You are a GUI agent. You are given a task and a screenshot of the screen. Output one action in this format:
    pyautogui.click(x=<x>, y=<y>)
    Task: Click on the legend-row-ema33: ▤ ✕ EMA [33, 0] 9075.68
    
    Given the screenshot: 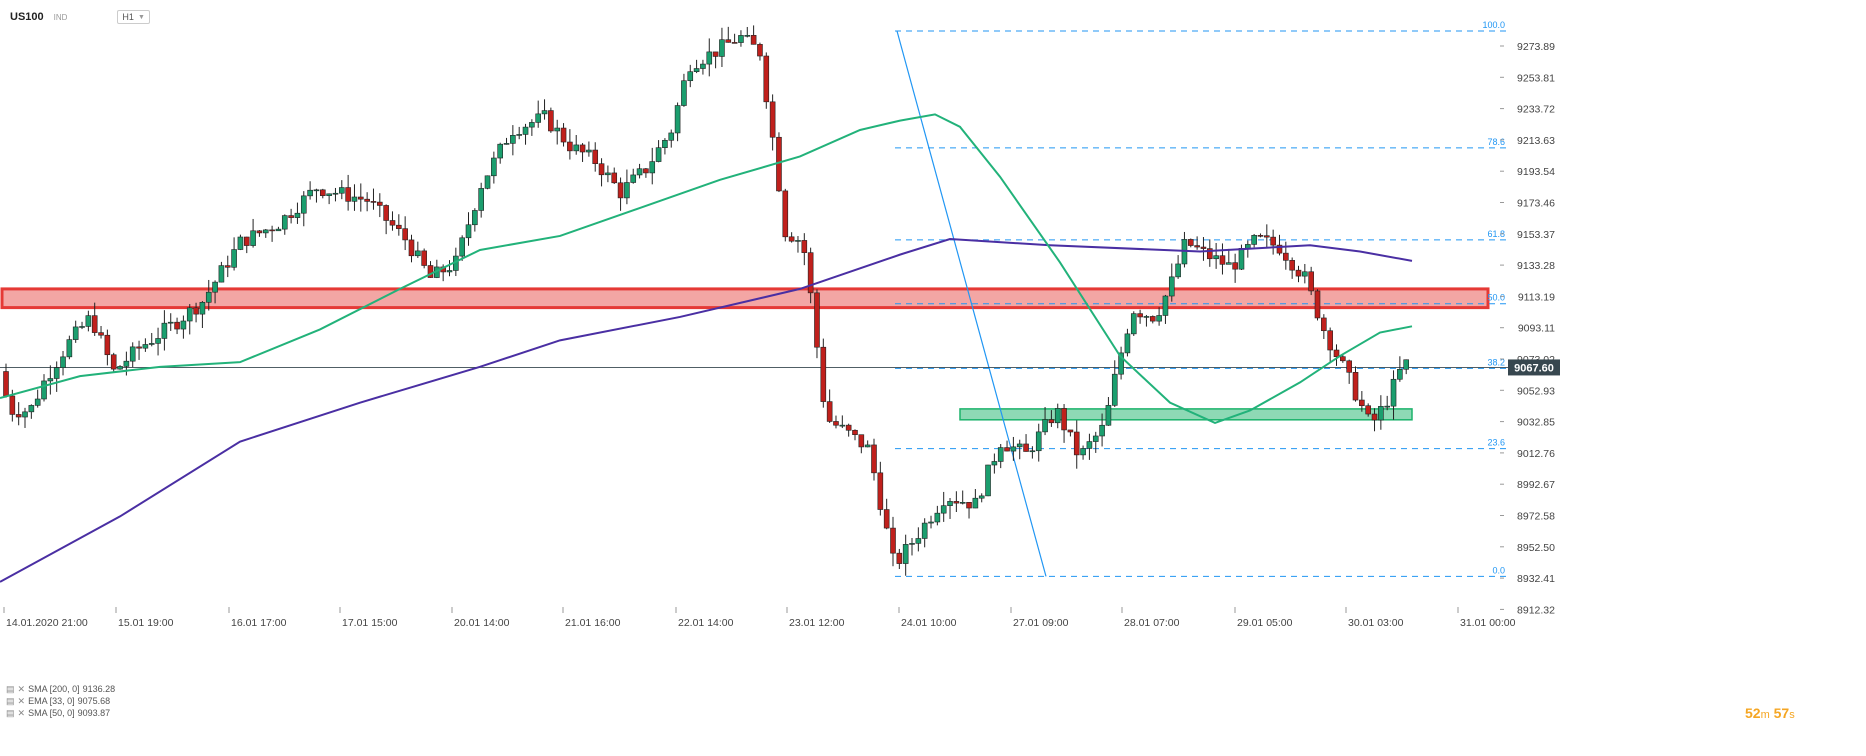 What is the action you would take?
    pyautogui.click(x=60, y=701)
    